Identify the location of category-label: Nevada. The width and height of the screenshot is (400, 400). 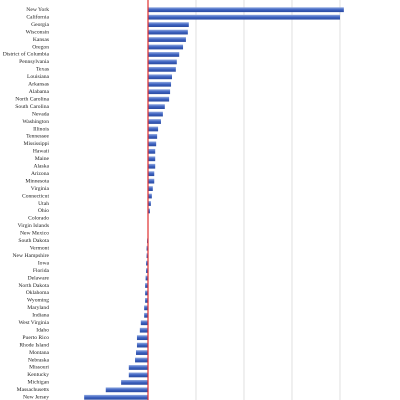
(41, 114).